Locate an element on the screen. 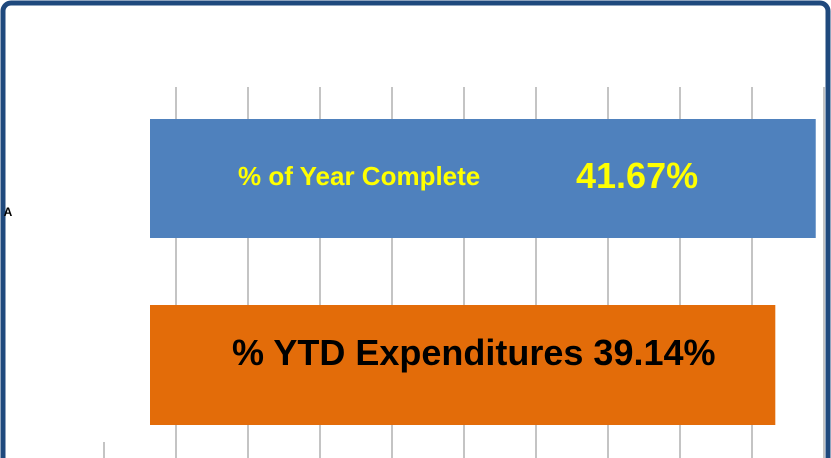 The height and width of the screenshot is (458, 831). bar-label: % YTD Expenditures 39.14% is located at coordinates (474, 352).